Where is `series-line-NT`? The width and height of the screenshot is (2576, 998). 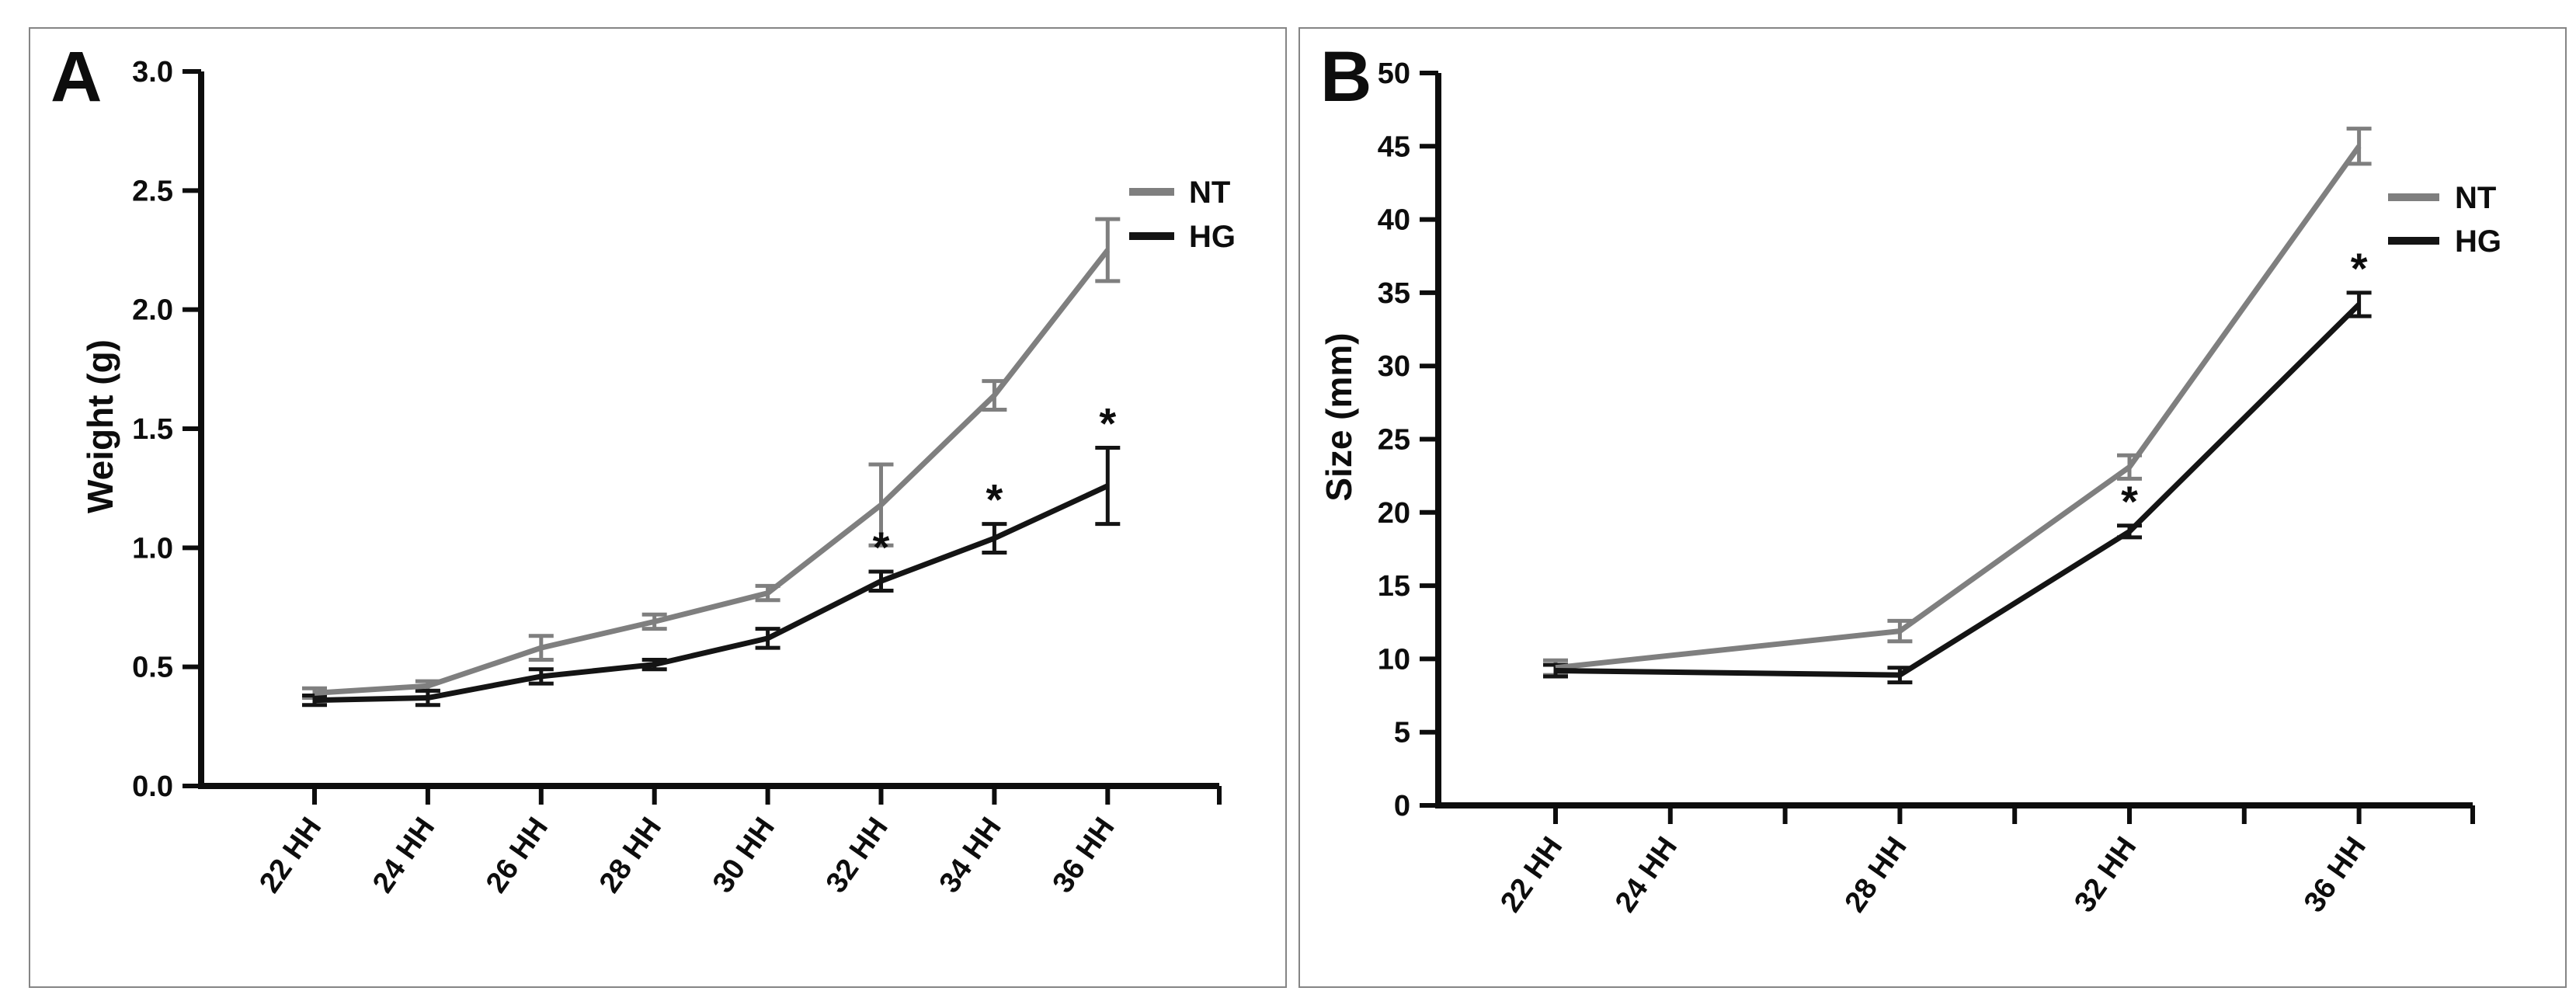
series-line-NT is located at coordinates (712, 472).